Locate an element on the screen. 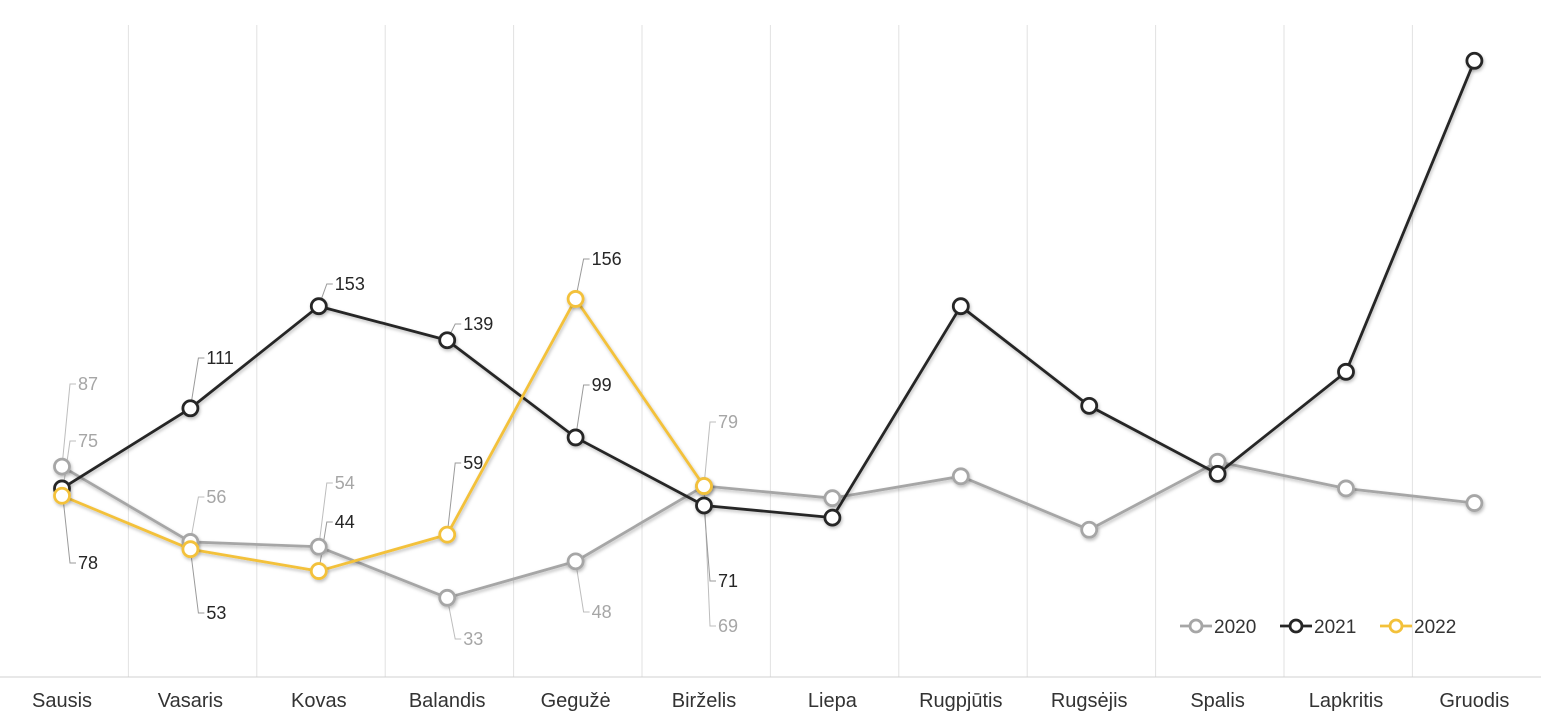 This screenshot has height=720, width=1541. x-tick-label: Gegužė is located at coordinates (576, 701).